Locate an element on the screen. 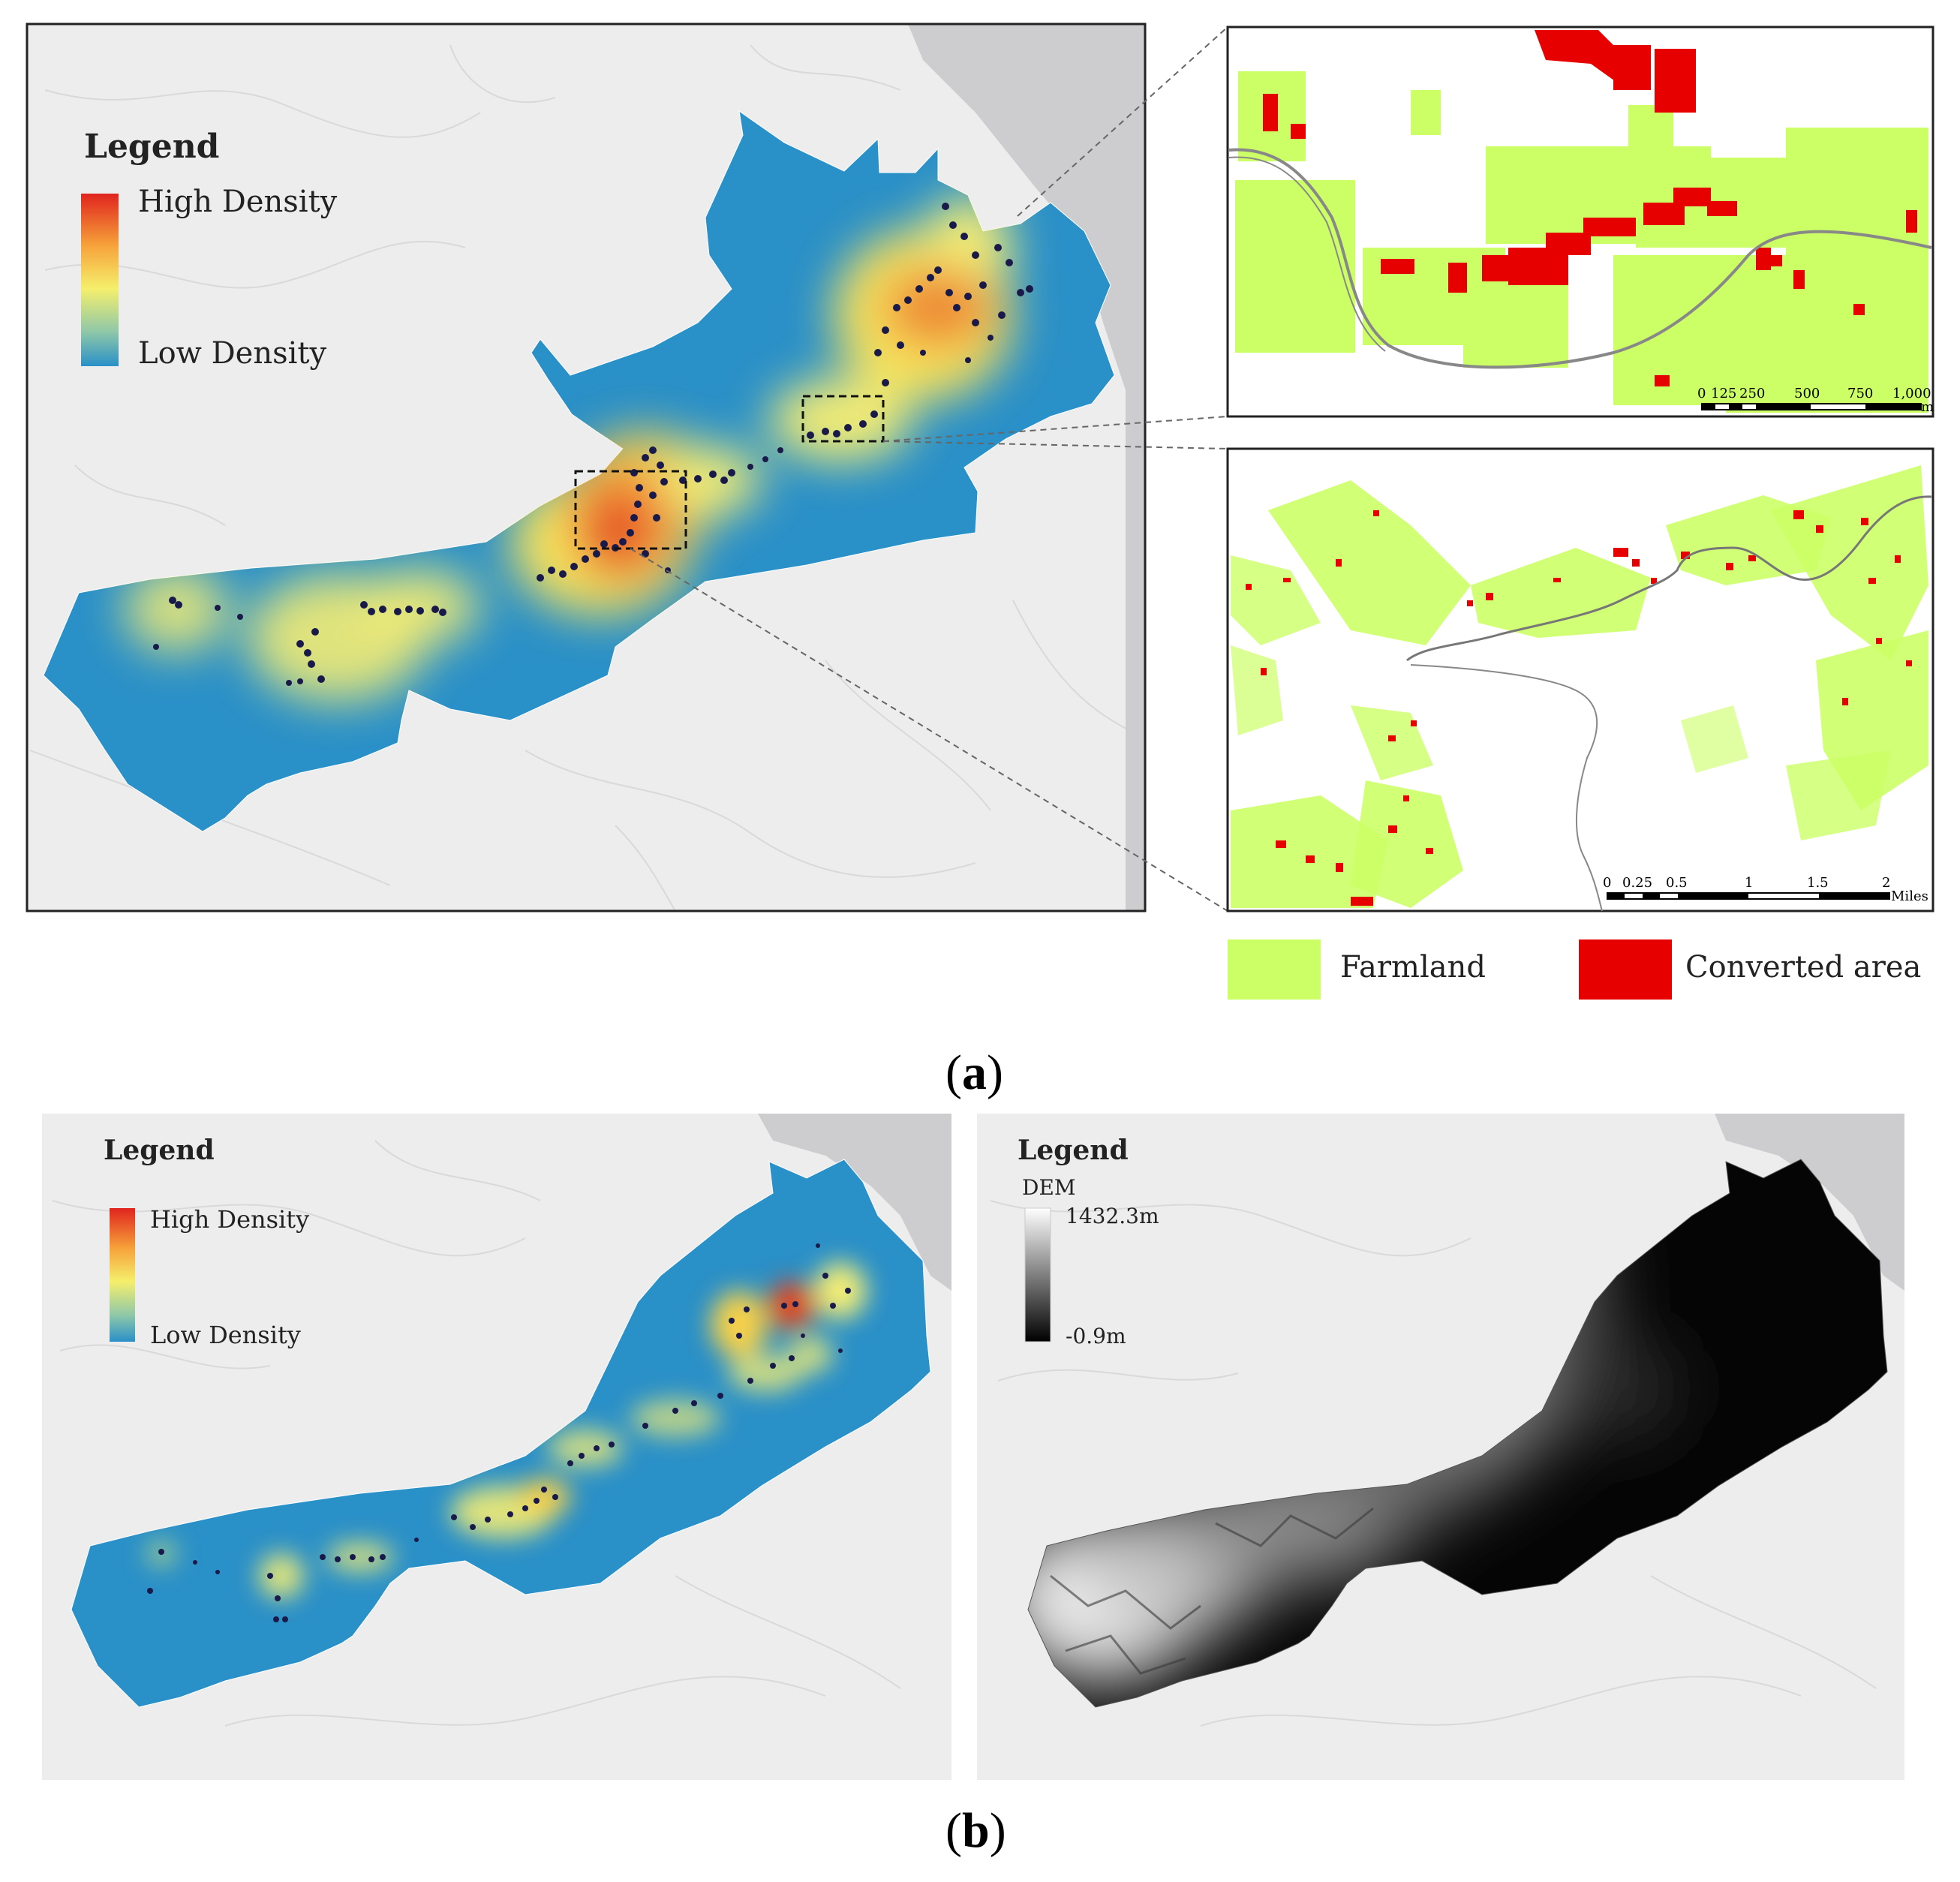 The width and height of the screenshot is (1960, 1882). inset-connector-lines is located at coordinates (929, 469).